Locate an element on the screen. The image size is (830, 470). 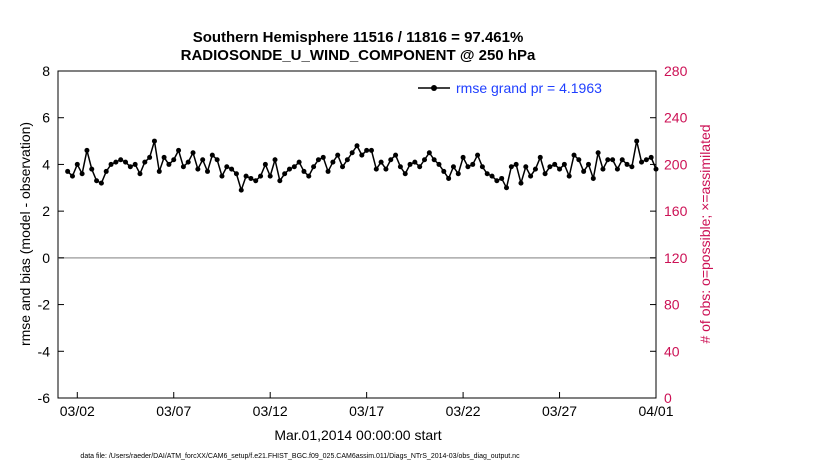
y-tick-label-left: 6 is located at coordinates (46, 118).